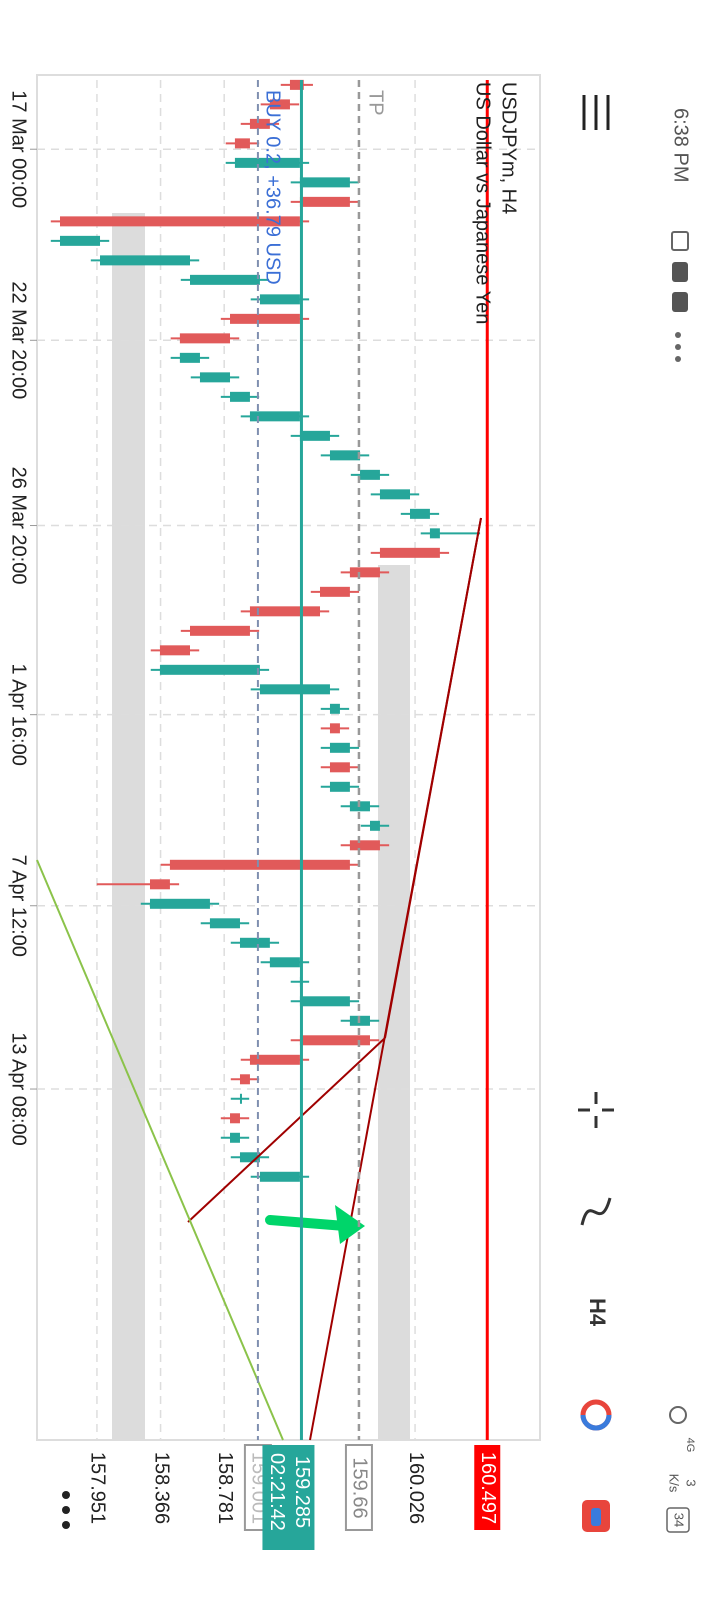  I want to click on x-tick-label: 26 Mar 20:00, so click(19, 526).